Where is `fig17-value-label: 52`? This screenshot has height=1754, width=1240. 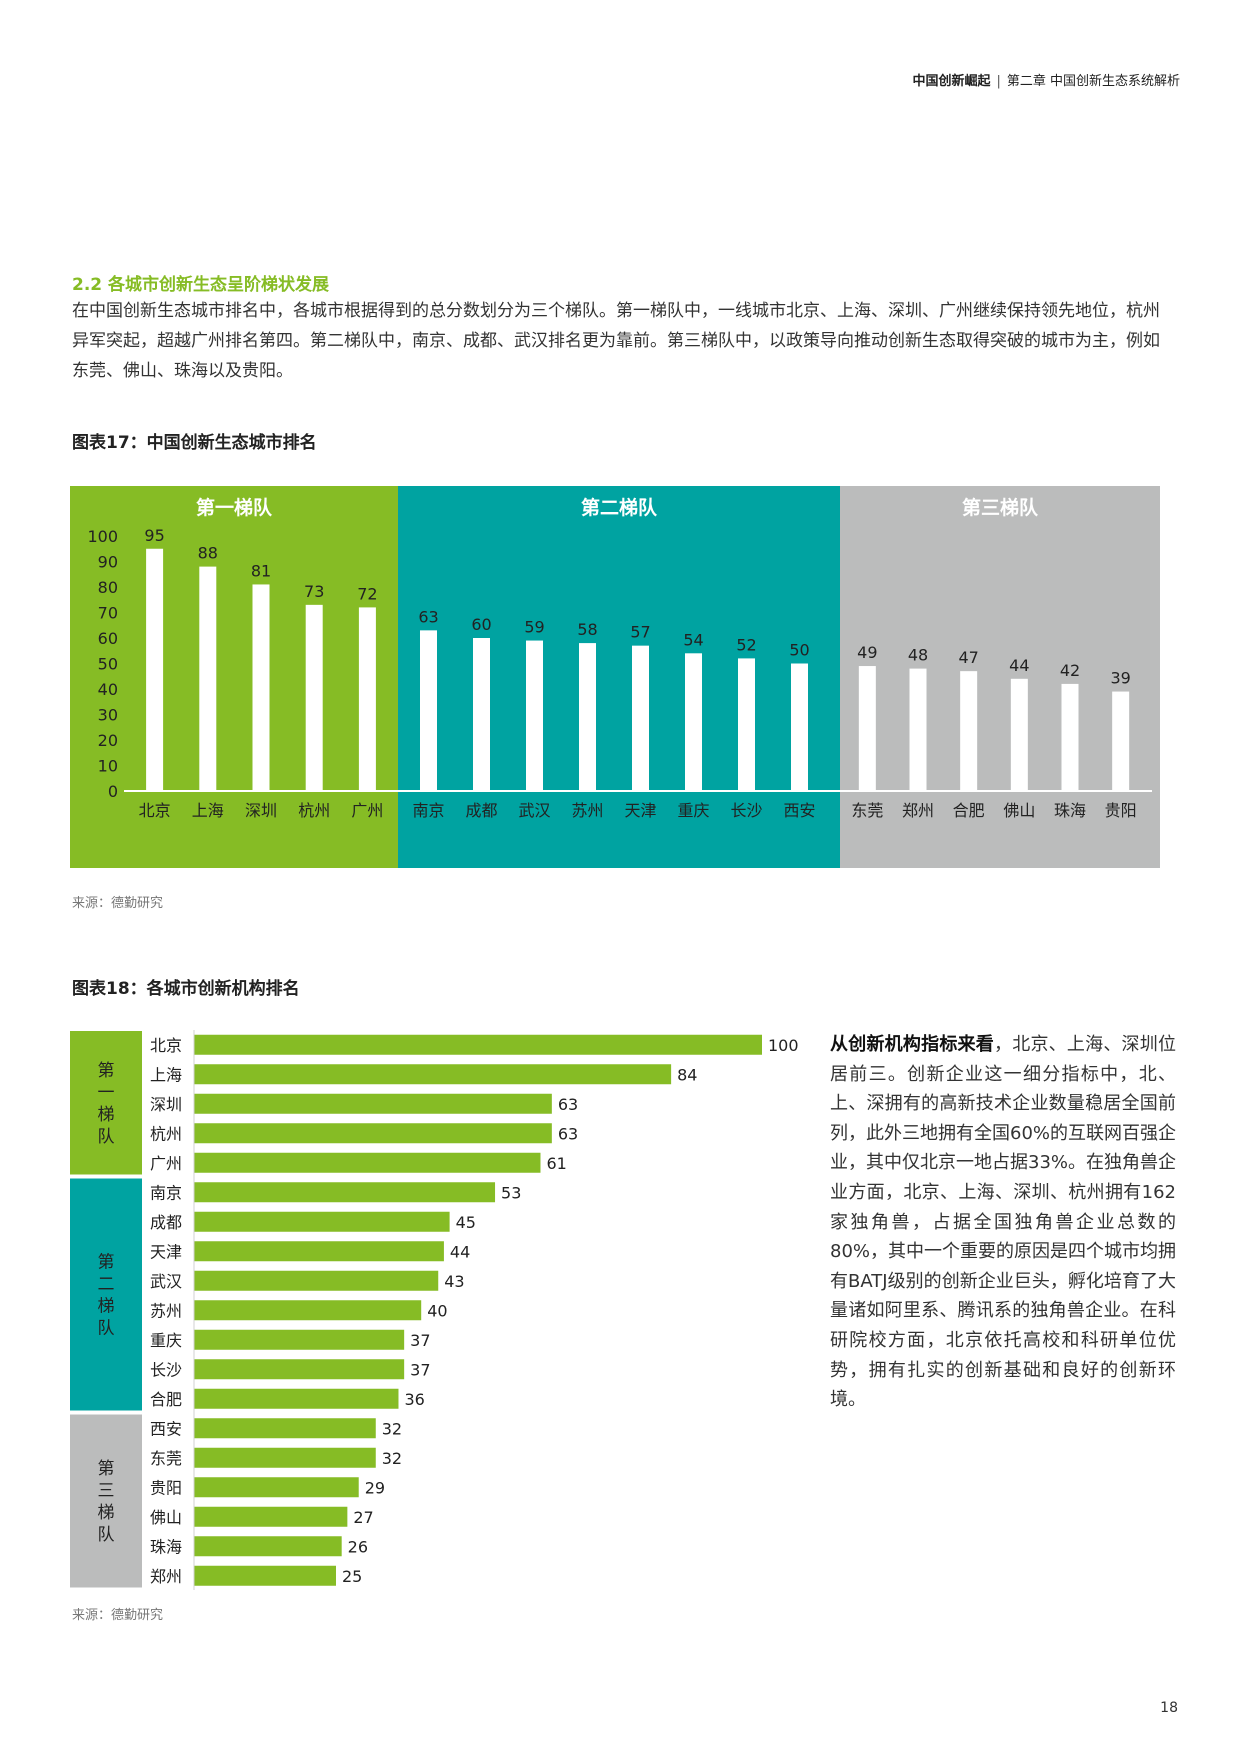 fig17-value-label: 52 is located at coordinates (746, 644).